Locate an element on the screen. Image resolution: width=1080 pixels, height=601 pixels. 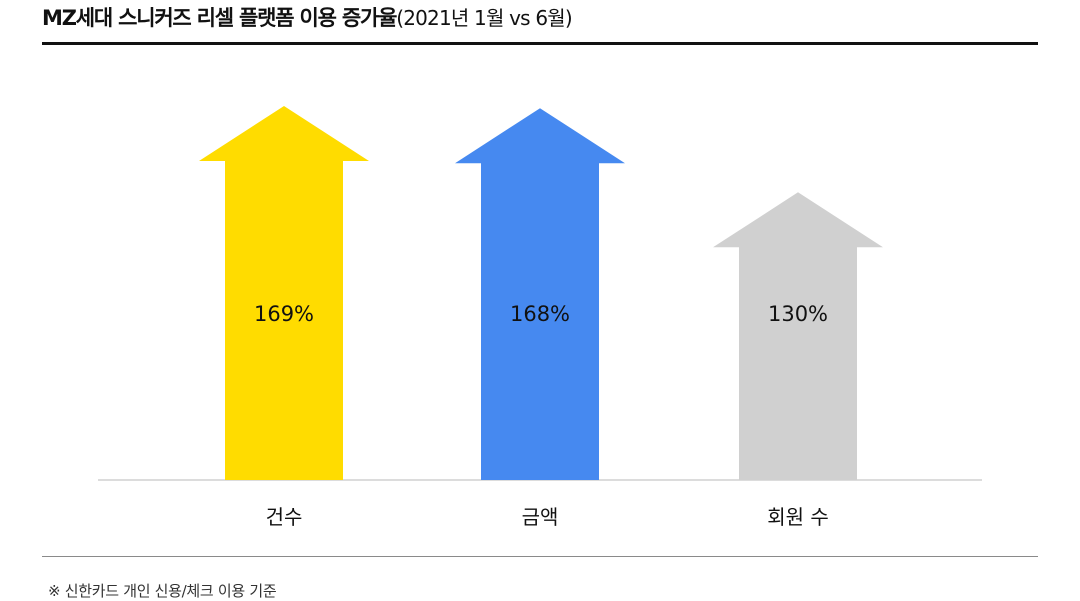
category-label-1: 건수 is located at coordinates (284, 517).